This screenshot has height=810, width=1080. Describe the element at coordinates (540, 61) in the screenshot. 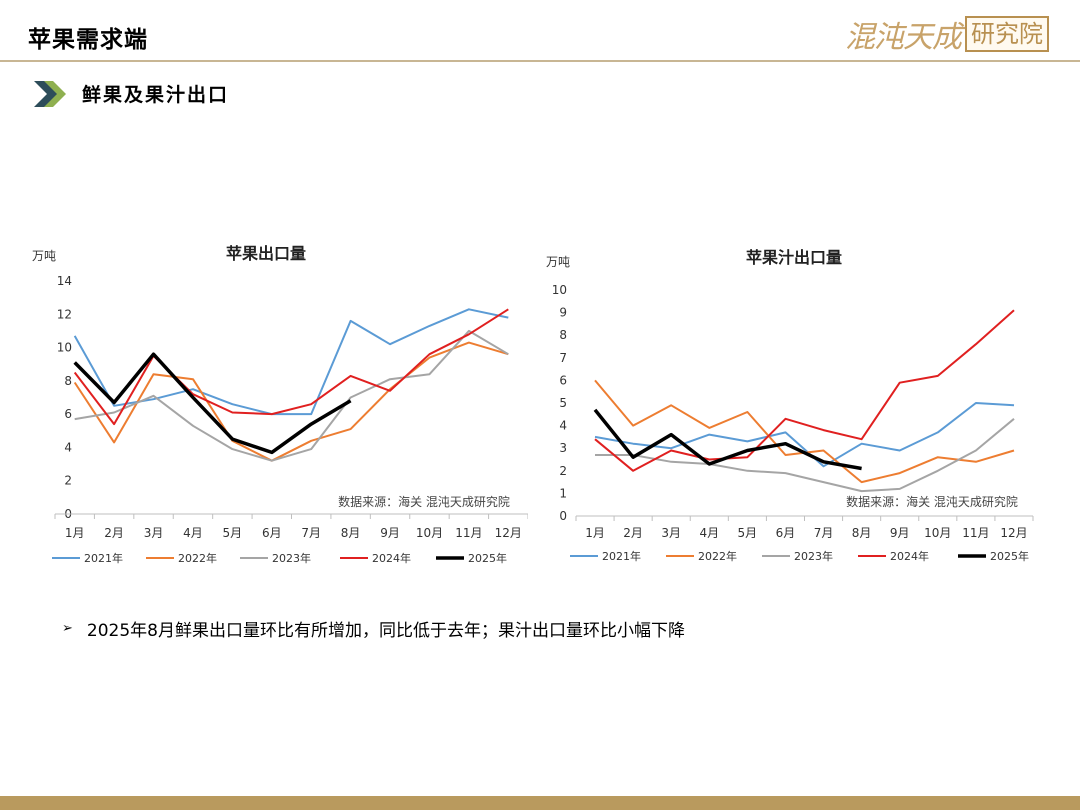

I see `header-divider` at that location.